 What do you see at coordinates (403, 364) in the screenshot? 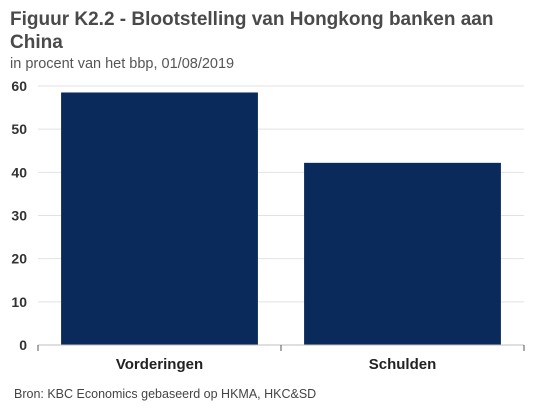
I see `x-category-label: Schulden` at bounding box center [403, 364].